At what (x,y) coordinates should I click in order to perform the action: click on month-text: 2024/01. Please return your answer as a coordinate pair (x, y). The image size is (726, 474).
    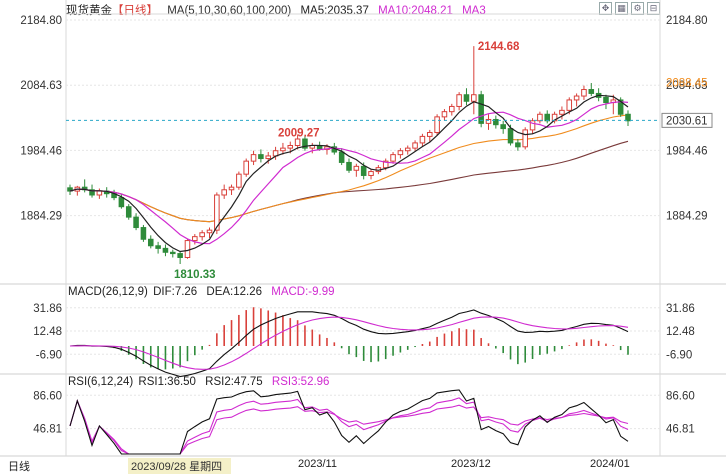
    Looking at the image, I should click on (610, 464).